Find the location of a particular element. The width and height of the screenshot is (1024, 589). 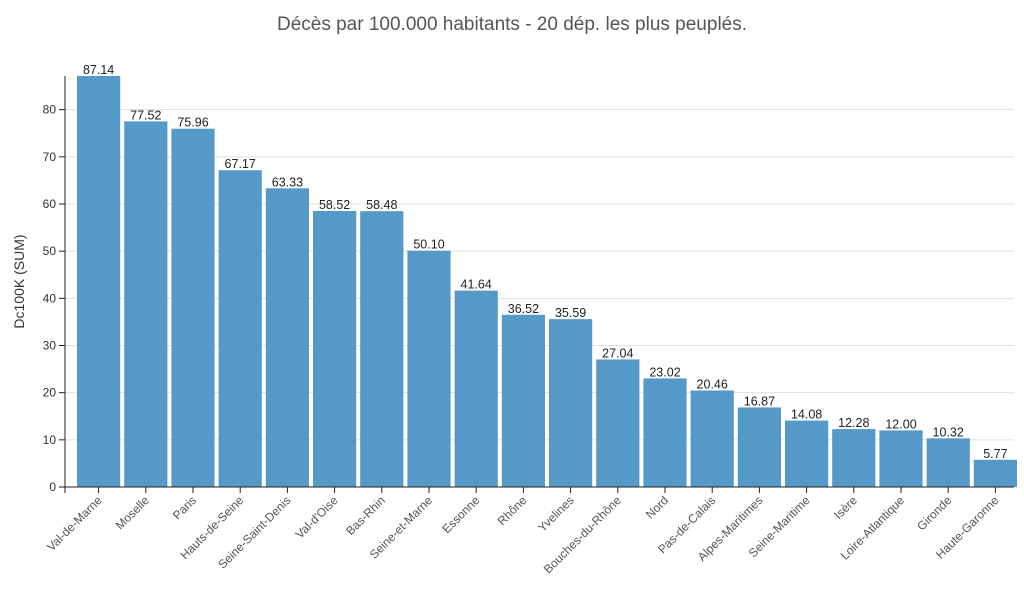

y-tick-label: 70 is located at coordinates (50, 157).